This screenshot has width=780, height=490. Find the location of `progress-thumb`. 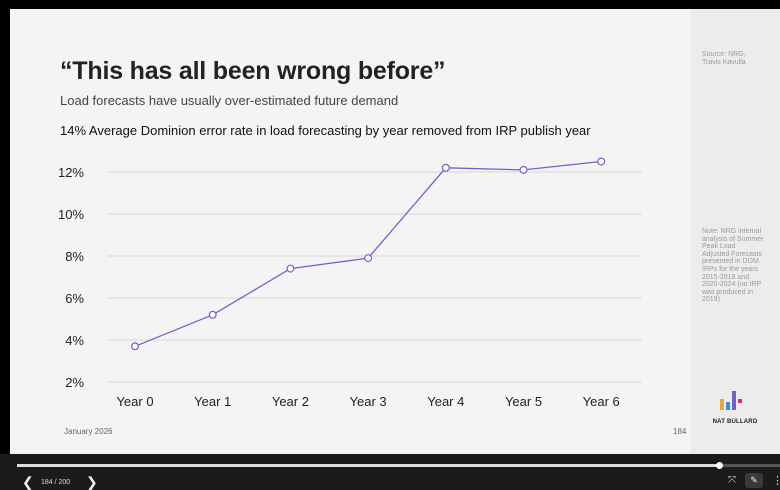

progress-thumb is located at coordinates (719, 465).